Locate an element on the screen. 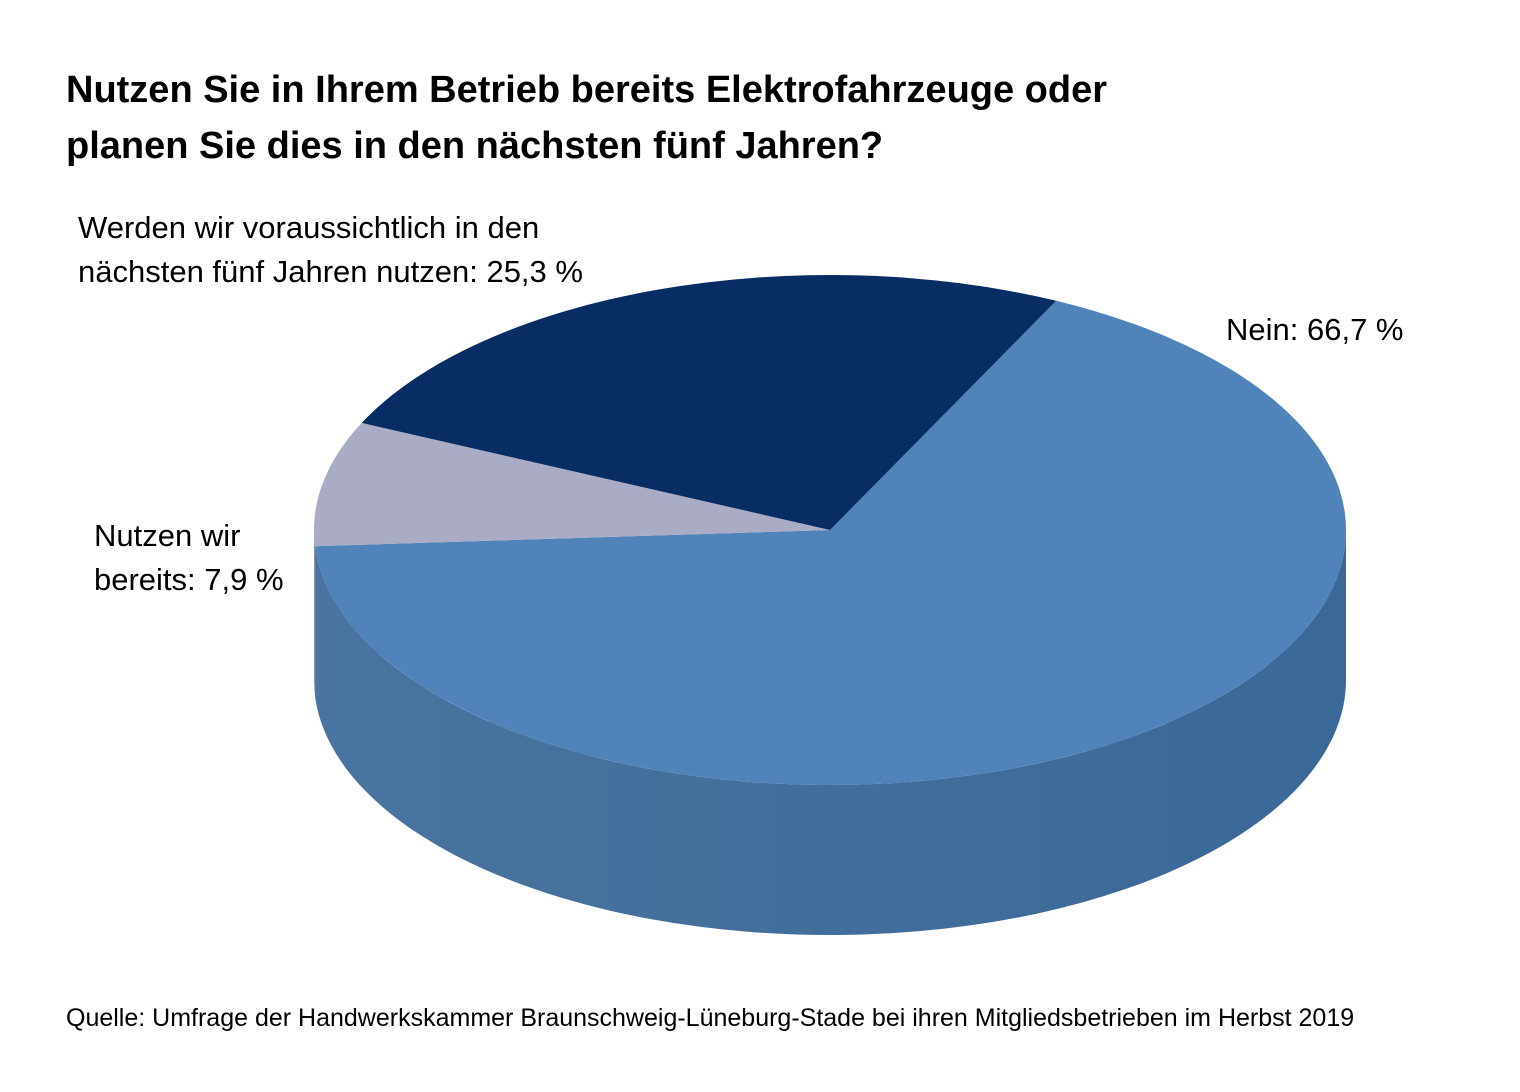  slice-label-bereits-line-2: bereits: 7,9 % is located at coordinates (189, 579).